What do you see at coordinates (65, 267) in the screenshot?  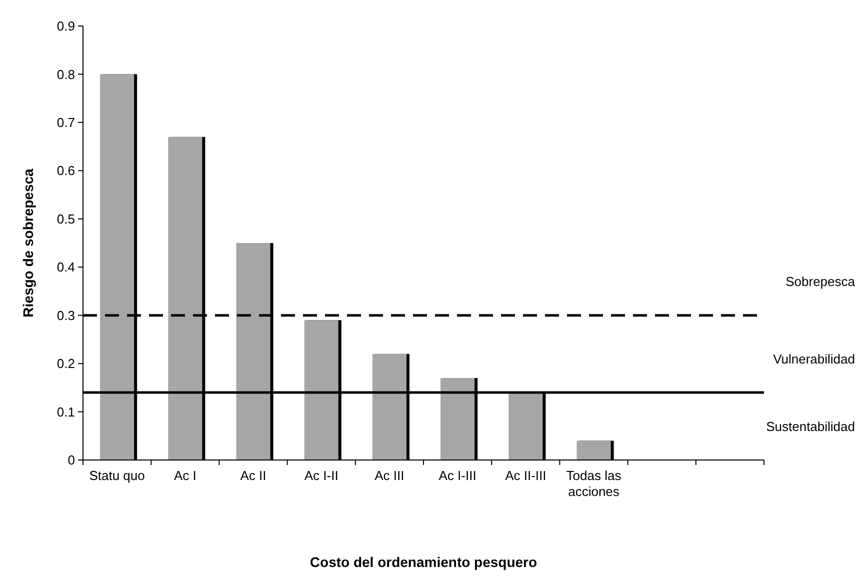 I see `y-tick-label: 0.4` at bounding box center [65, 267].